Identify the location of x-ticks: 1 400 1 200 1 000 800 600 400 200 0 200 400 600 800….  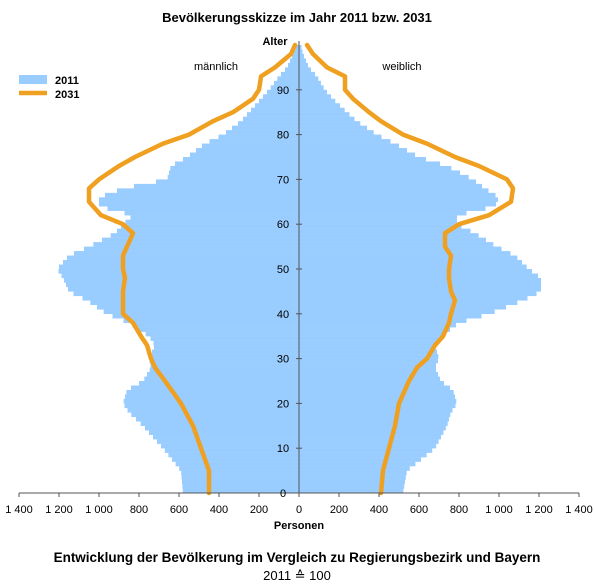
(299, 504).